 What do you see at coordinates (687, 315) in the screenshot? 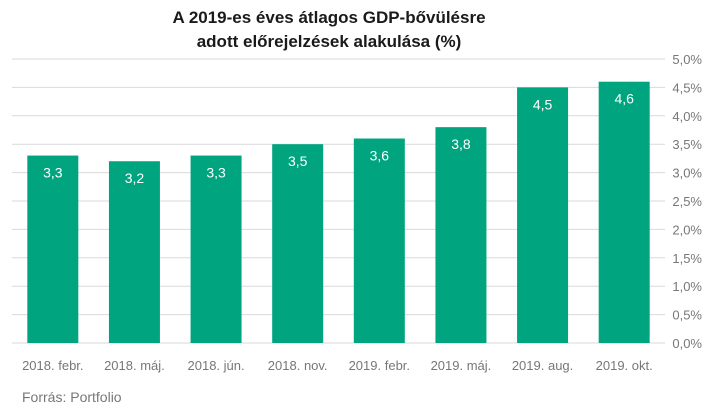
I see `y-tick-label: 0,5%` at bounding box center [687, 315].